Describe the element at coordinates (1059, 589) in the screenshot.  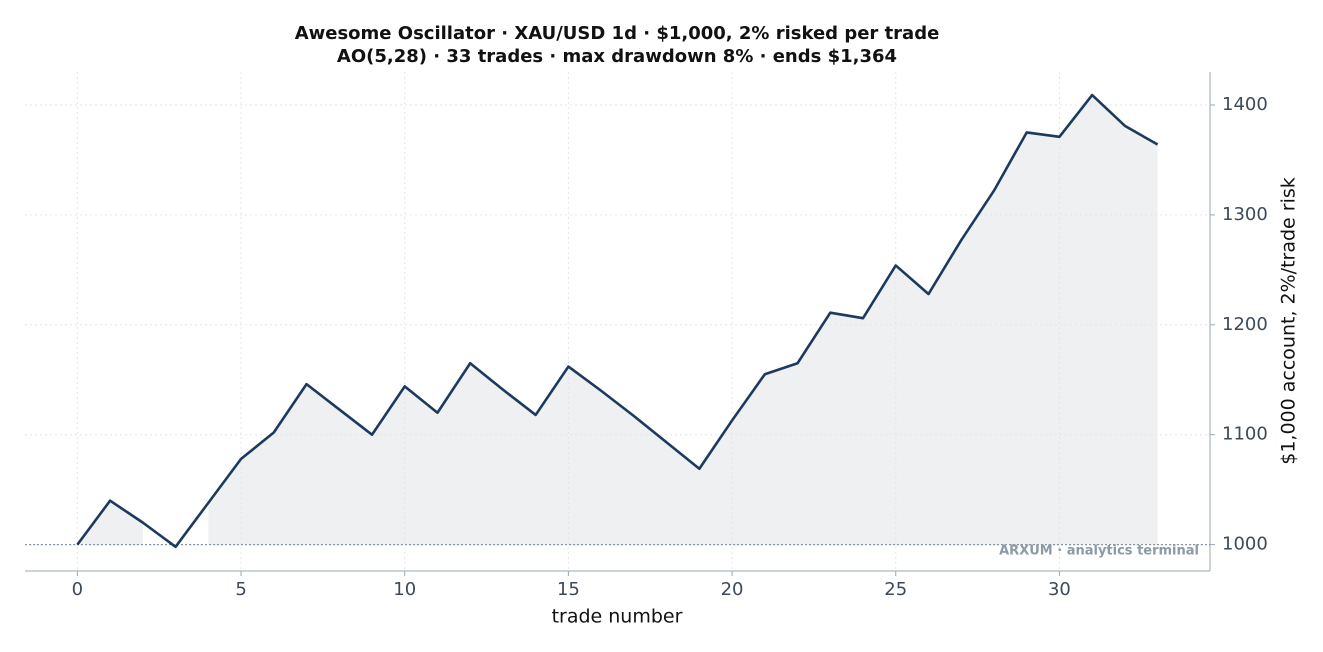
I see `x-tick-label: 30` at that location.